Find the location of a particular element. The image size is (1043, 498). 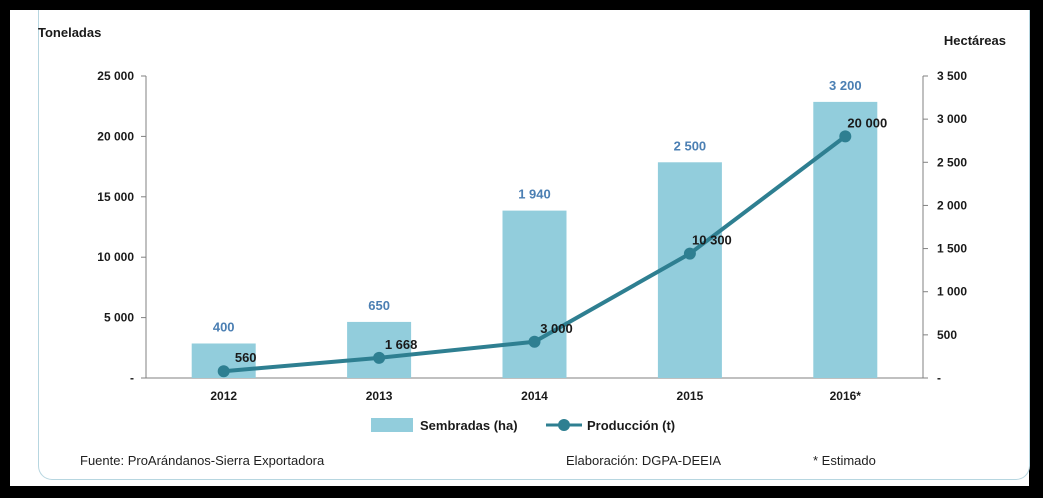

right-axis-tick-label: 500 is located at coordinates (947, 335).